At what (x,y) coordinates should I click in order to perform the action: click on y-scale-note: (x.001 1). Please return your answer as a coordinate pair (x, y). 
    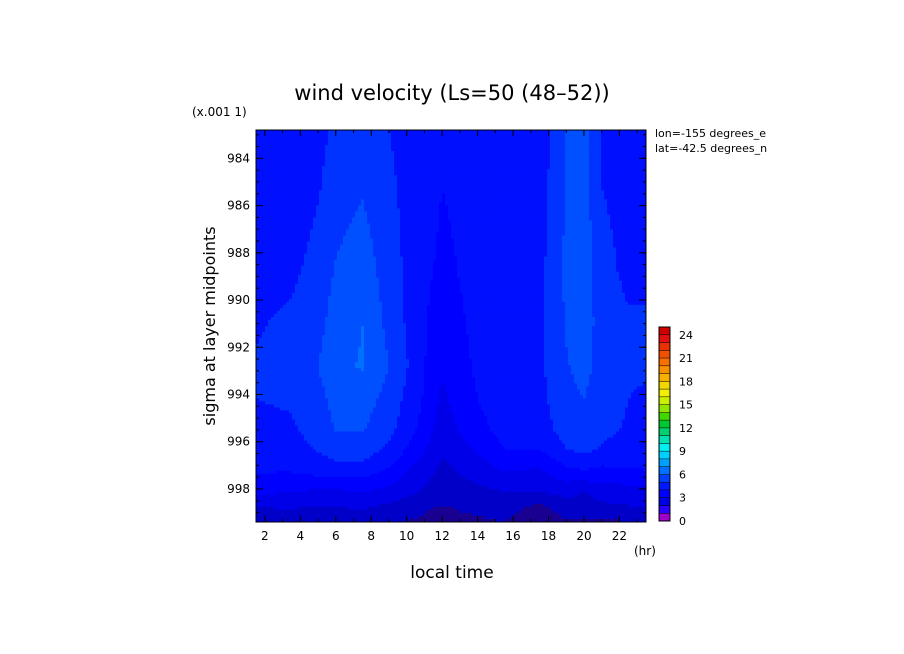
    Looking at the image, I should click on (219, 112).